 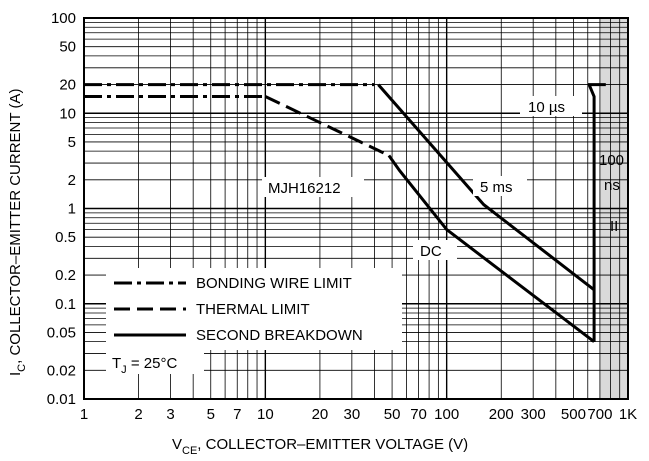 I want to click on annot-5ms: 5 ms, so click(x=496, y=187).